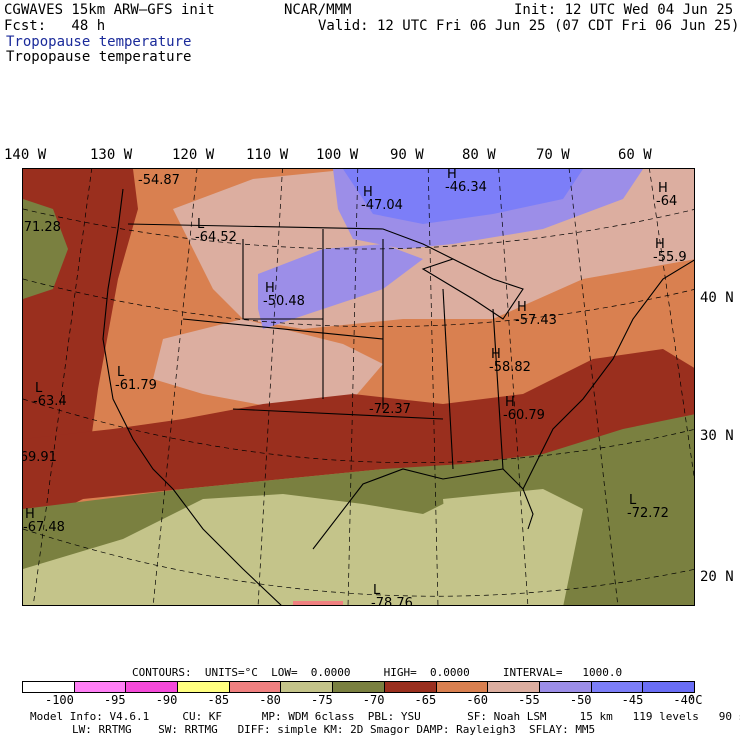 The width and height of the screenshot is (740, 740). Describe the element at coordinates (477, 700) in the screenshot. I see `color-bar-tick-label: -60` at that location.